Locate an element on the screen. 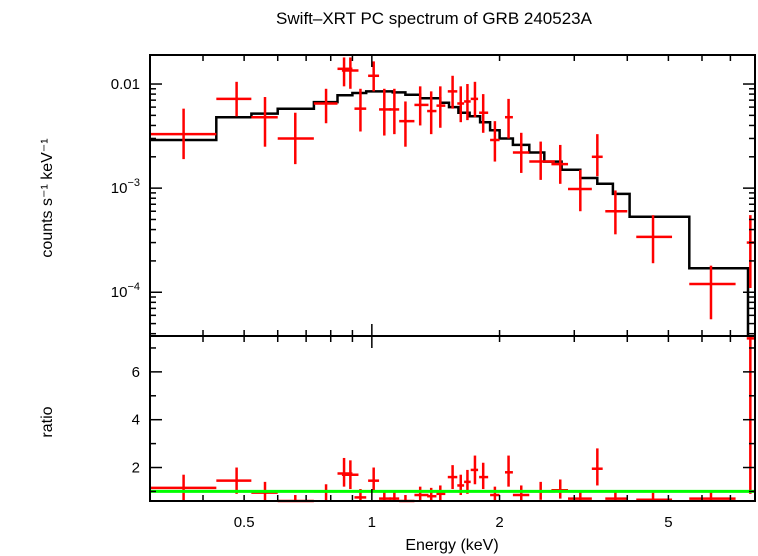 This screenshot has height=556, width=758. ratio-y-axis-label: ratio is located at coordinates (47, 421).